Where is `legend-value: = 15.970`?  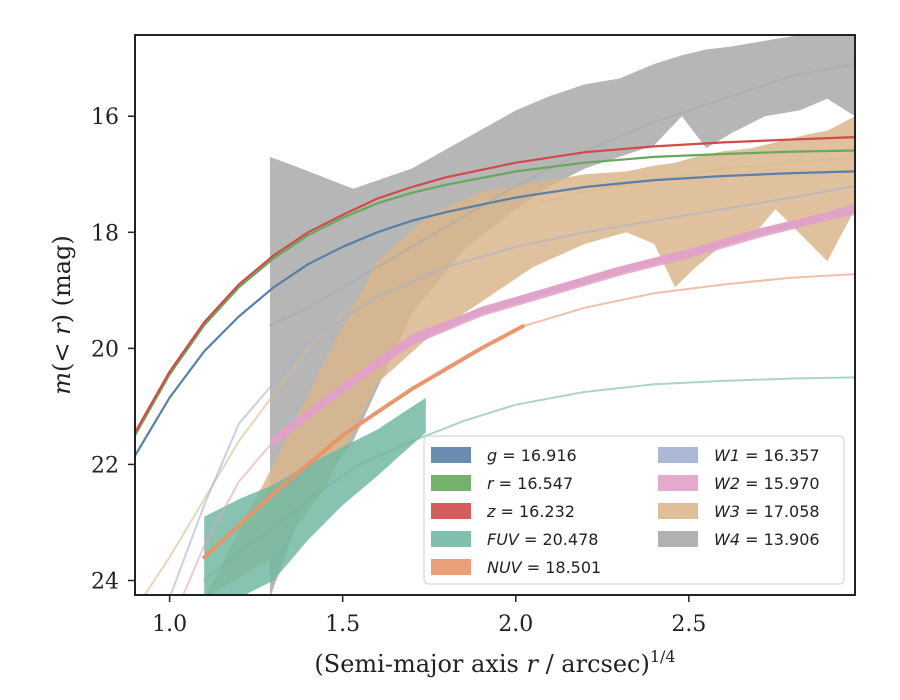
legend-value: = 15.970 is located at coordinates (780, 483).